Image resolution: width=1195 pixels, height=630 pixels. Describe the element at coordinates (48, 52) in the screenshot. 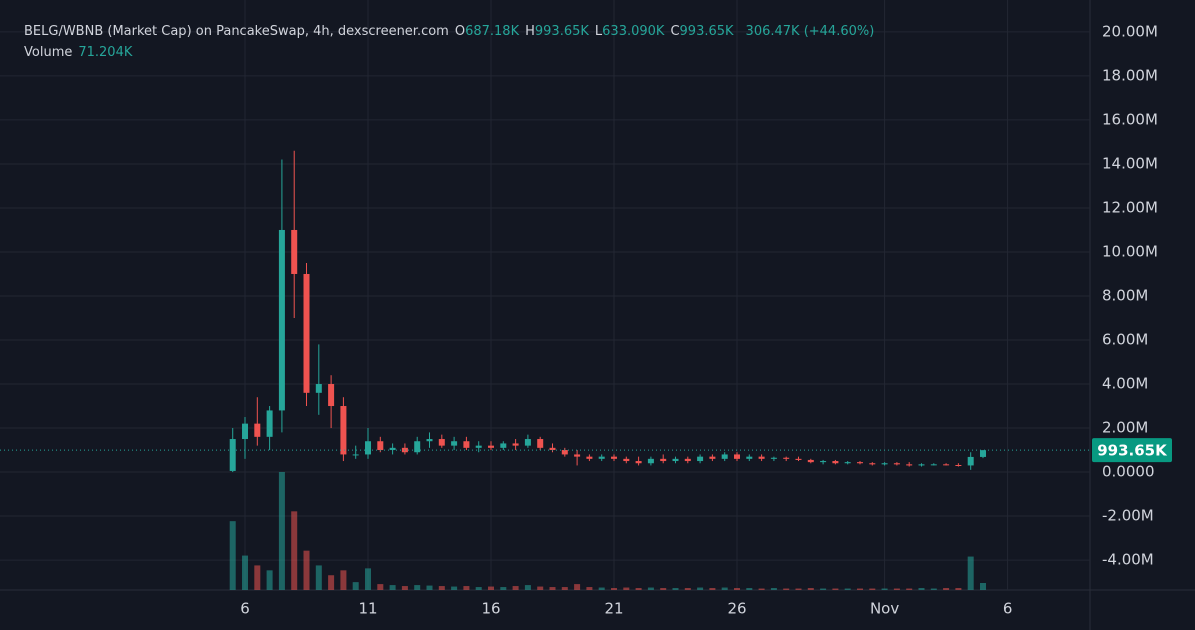

I see `volume-label: Volume` at that location.